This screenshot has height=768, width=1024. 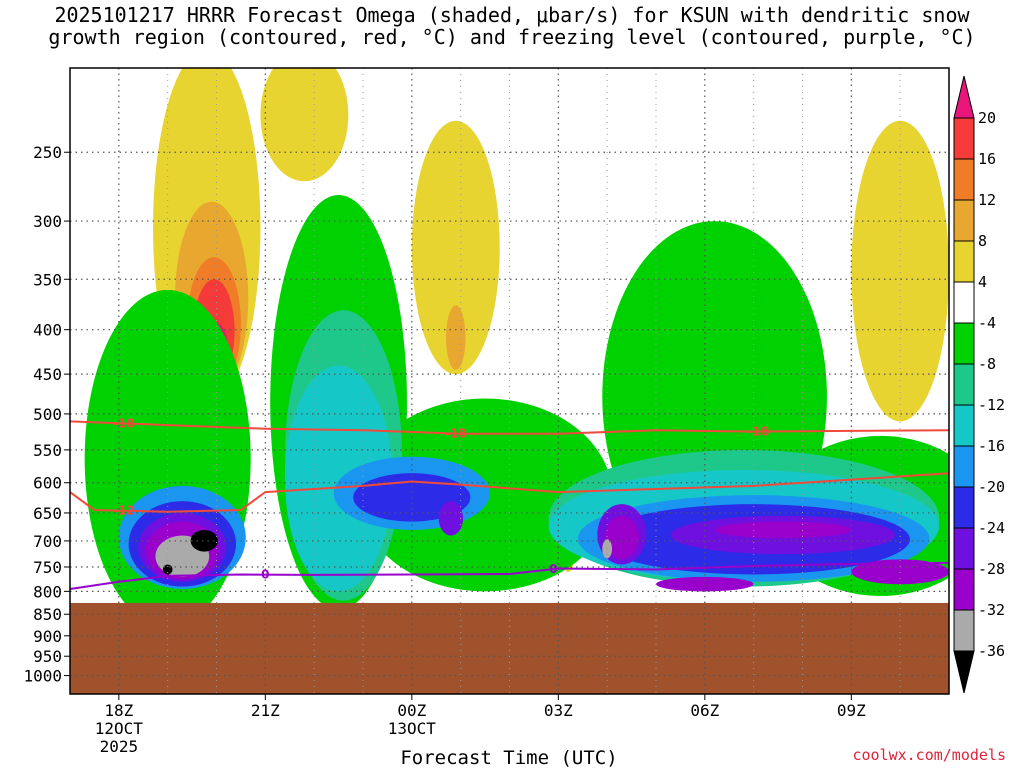 I want to click on y-tick-label: 750, so click(x=47, y=567).